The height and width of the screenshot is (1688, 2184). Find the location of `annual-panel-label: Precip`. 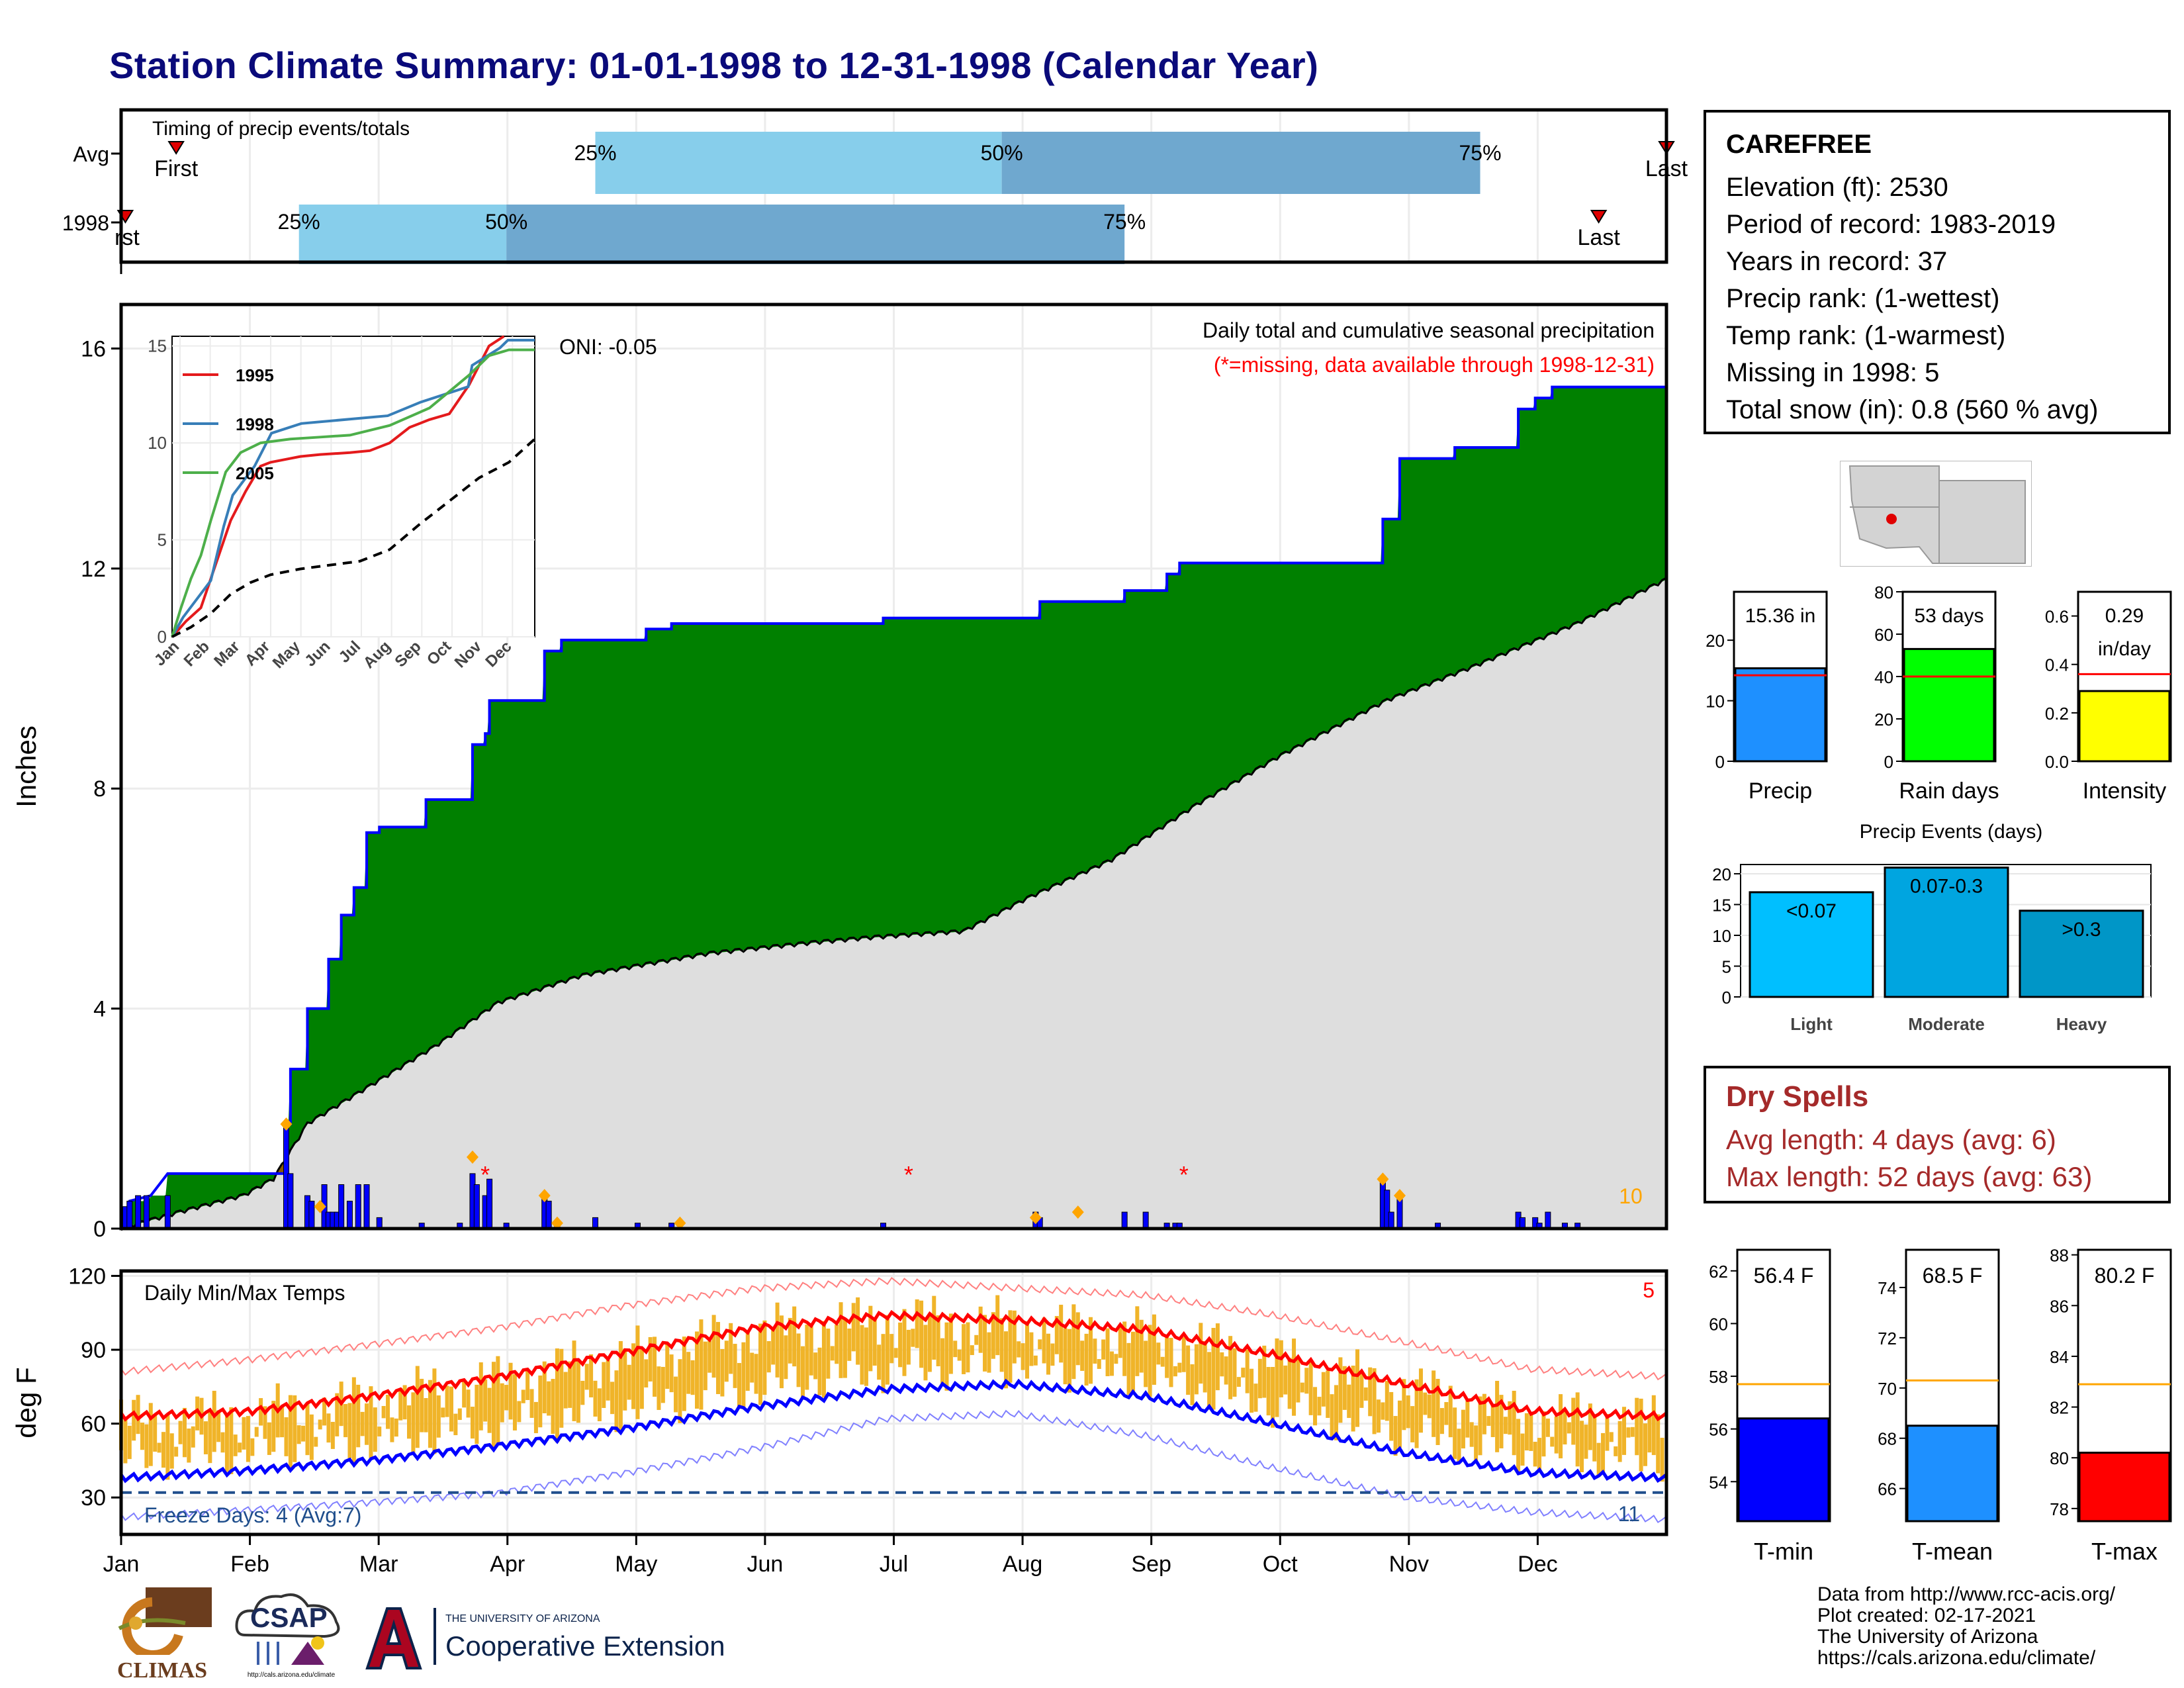

annual-panel-label: Precip is located at coordinates (1780, 791).